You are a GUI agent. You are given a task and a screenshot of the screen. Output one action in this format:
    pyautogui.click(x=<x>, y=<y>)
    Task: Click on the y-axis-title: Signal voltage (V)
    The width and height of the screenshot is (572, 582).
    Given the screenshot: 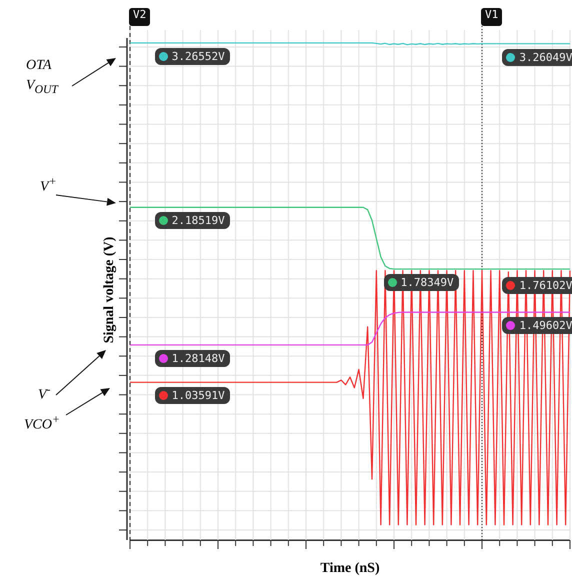 What is the action you would take?
    pyautogui.click(x=110, y=290)
    